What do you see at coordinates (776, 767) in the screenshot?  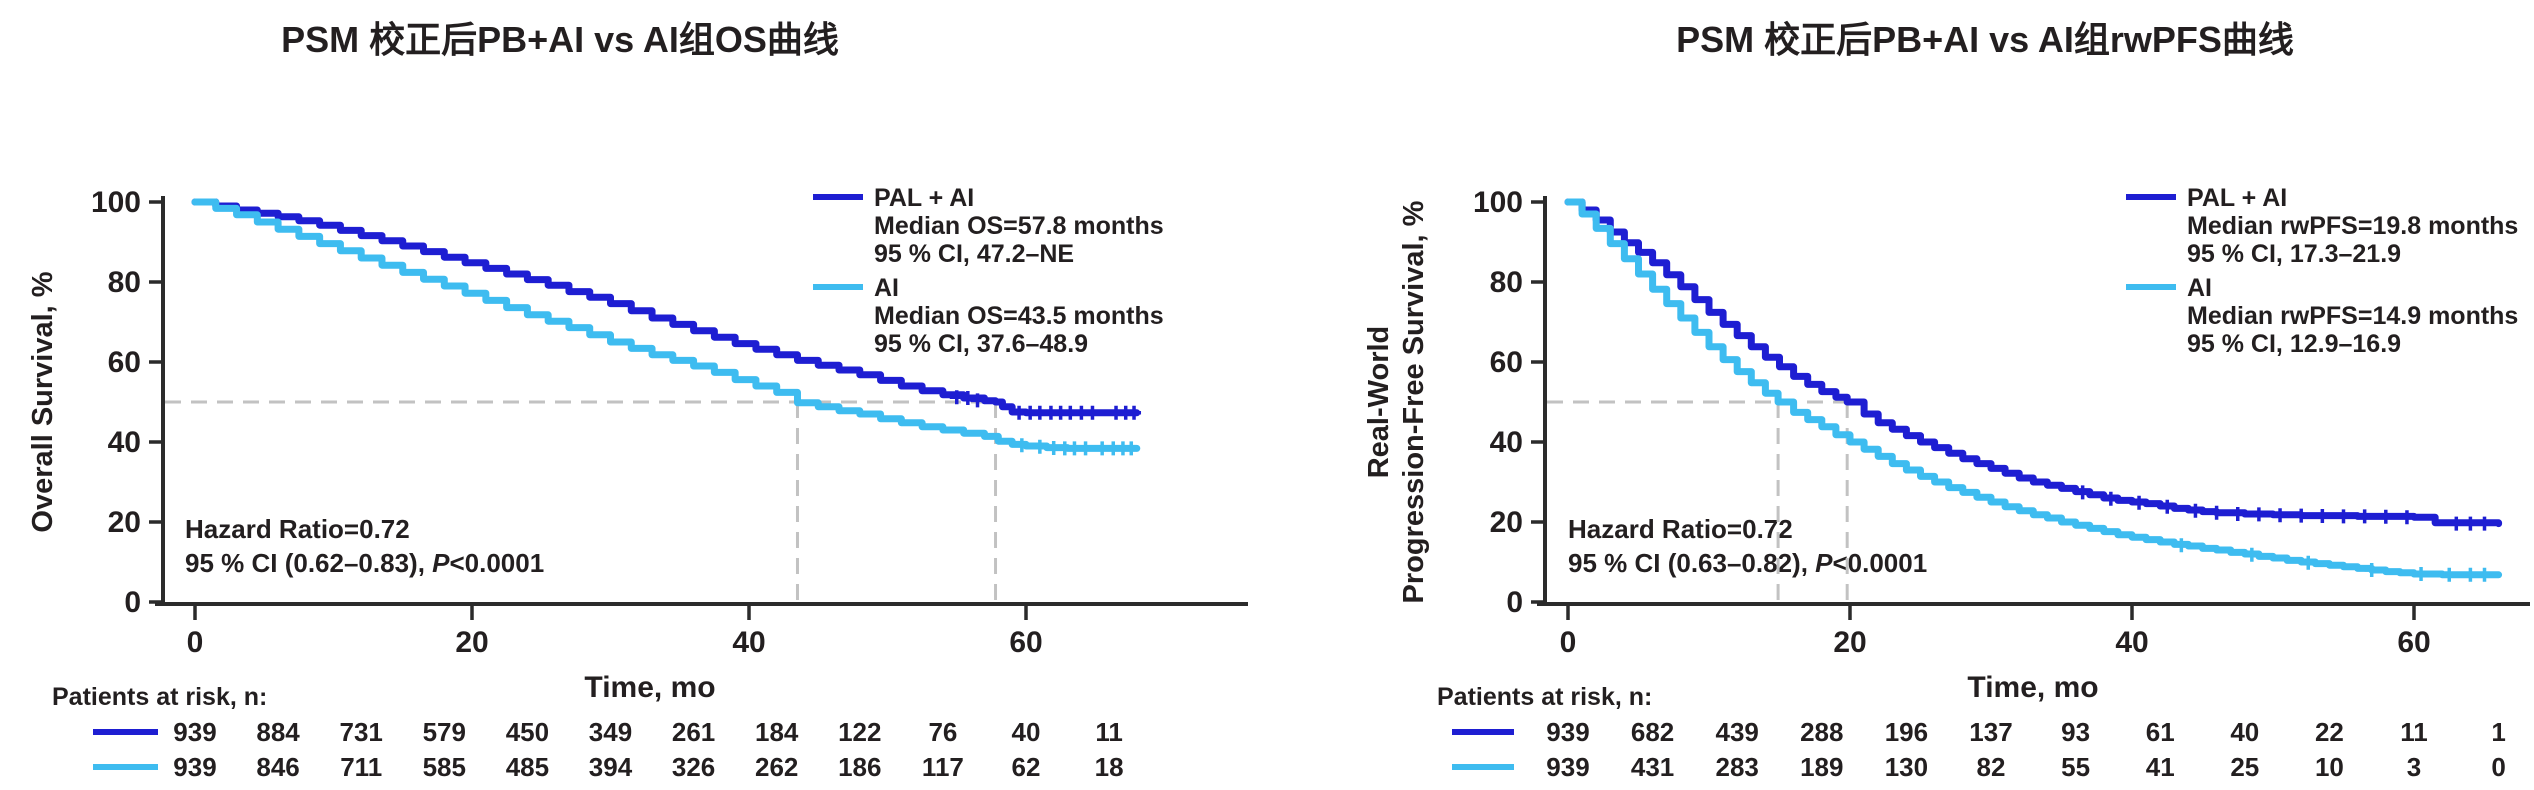 I see `os-risk-count-ai-t42: 262` at bounding box center [776, 767].